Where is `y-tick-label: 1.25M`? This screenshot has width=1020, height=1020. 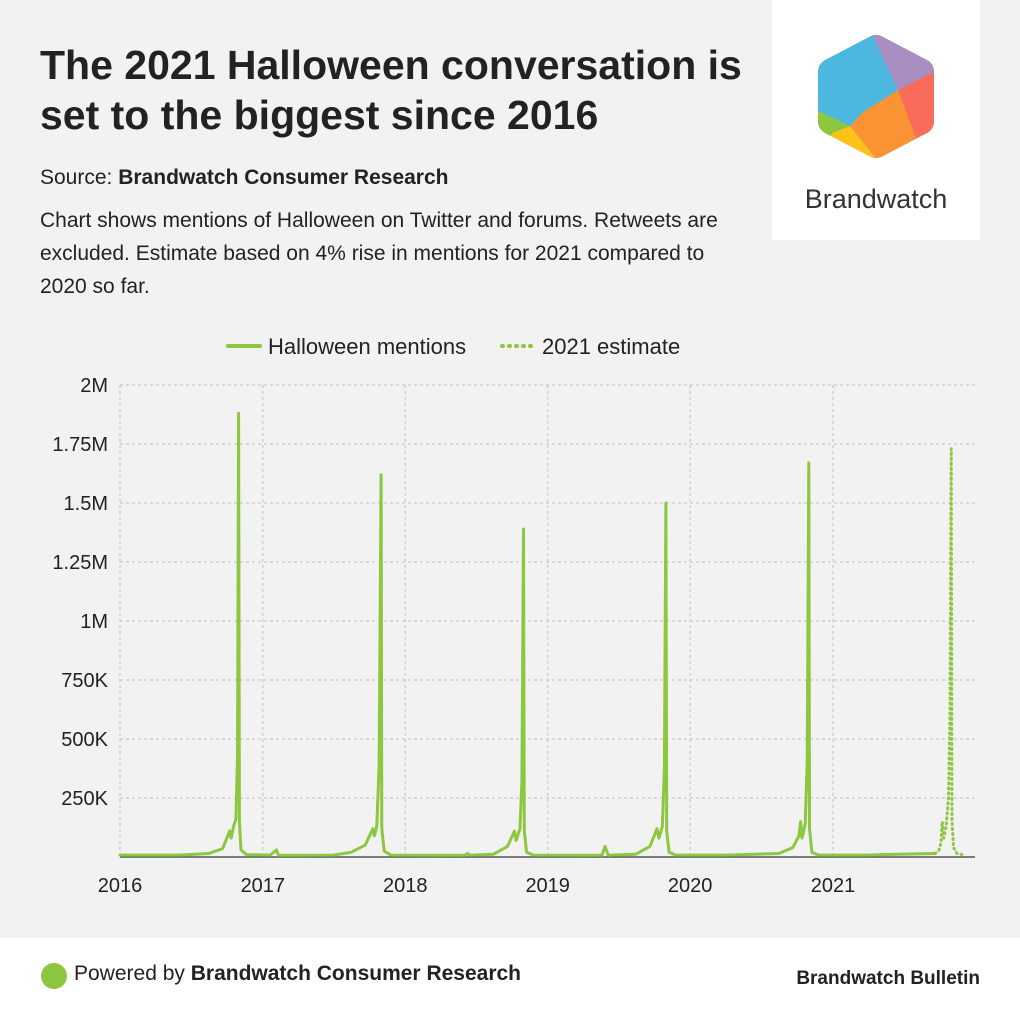
y-tick-label: 1.25M is located at coordinates (80, 563).